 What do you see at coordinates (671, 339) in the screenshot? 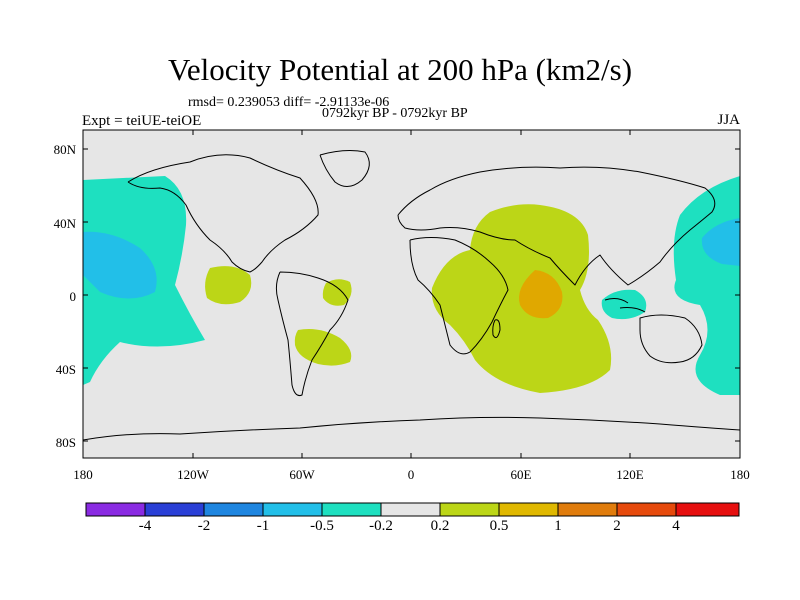
I see `coastline-australia` at bounding box center [671, 339].